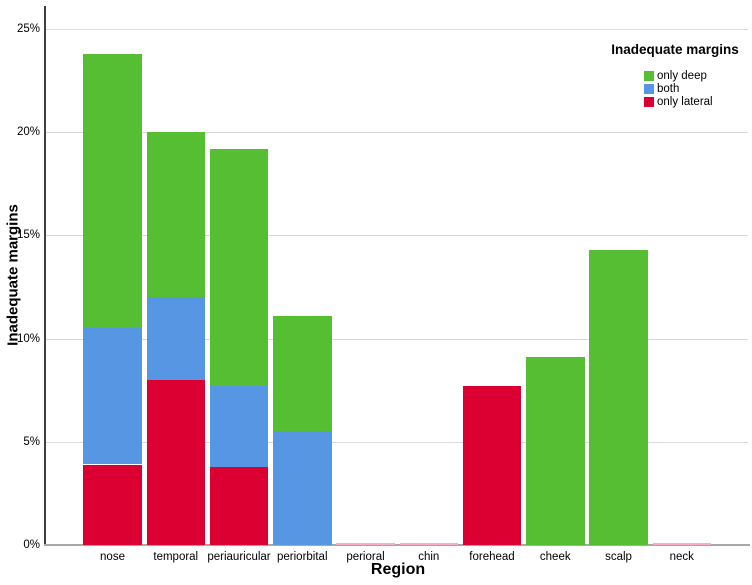 This screenshot has height=585, width=752. I want to click on x-tick-label: periauricular, so click(239, 557).